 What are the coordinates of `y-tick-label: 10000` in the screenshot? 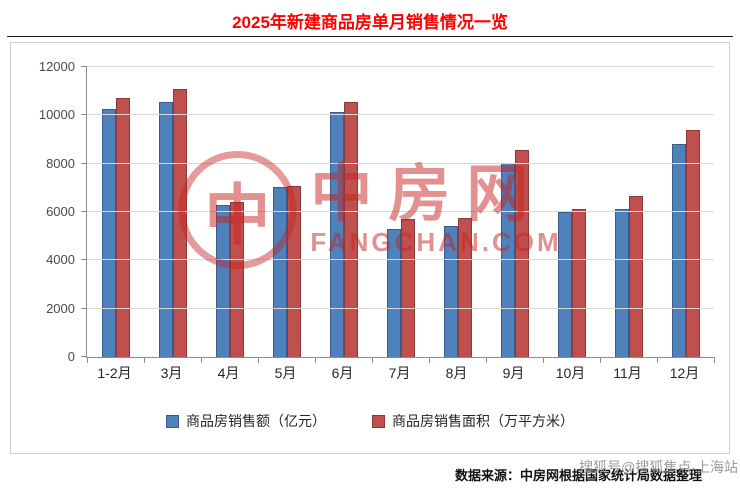 It's located at (56, 115).